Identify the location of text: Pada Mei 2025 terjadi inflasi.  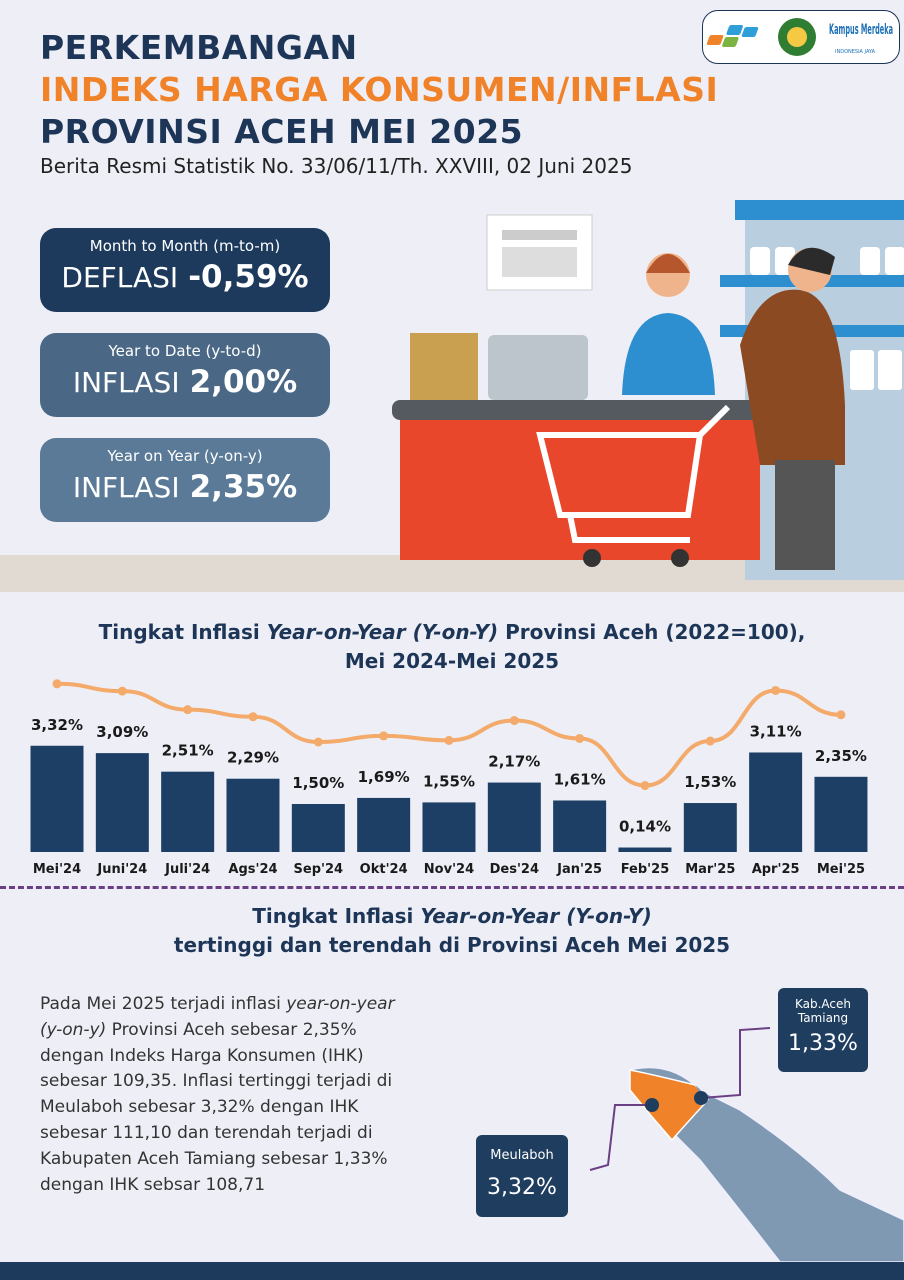
(163, 1004).